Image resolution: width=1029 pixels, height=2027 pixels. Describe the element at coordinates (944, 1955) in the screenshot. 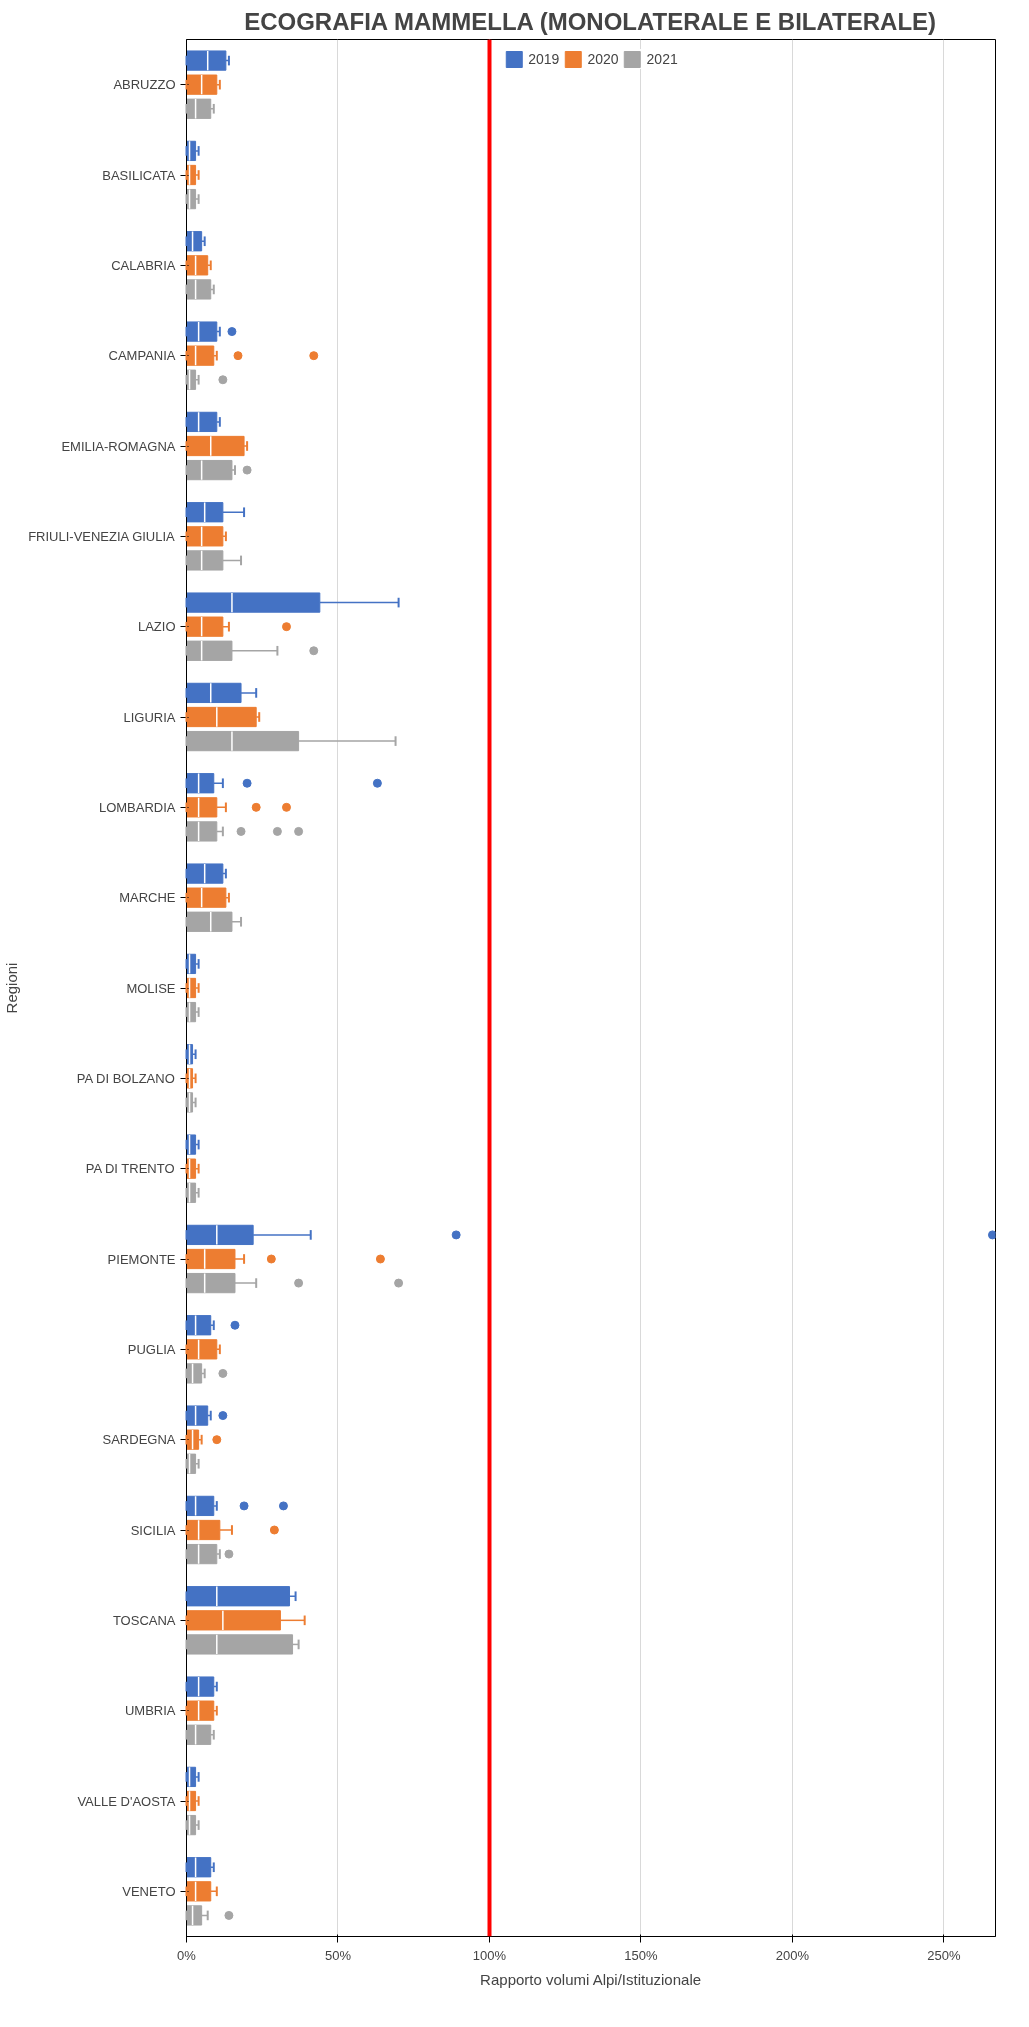

I see `x-tick-label: 250%` at that location.